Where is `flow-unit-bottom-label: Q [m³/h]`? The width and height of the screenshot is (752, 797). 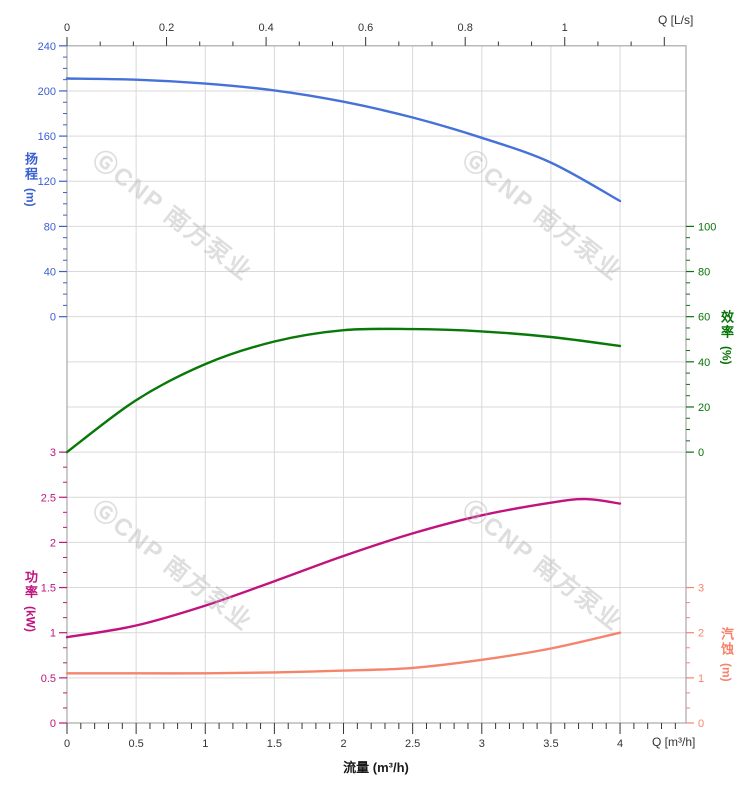 flow-unit-bottom-label: Q [m³/h] is located at coordinates (674, 742).